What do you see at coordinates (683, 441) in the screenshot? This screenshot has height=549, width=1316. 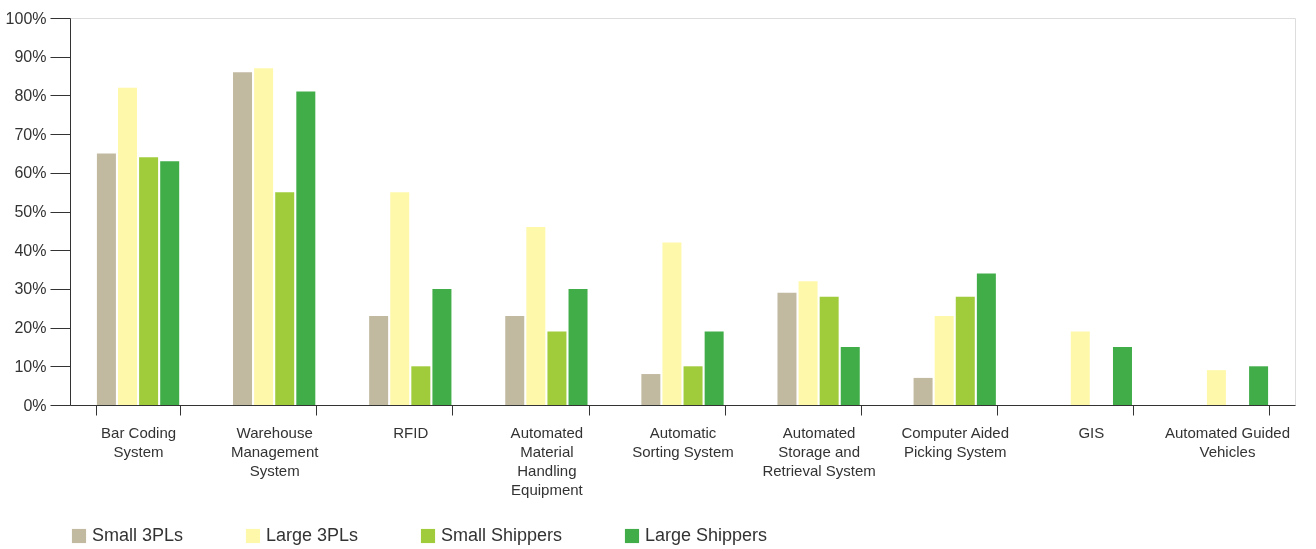 I see `x-tick-label: Automatic Sorting System` at bounding box center [683, 441].